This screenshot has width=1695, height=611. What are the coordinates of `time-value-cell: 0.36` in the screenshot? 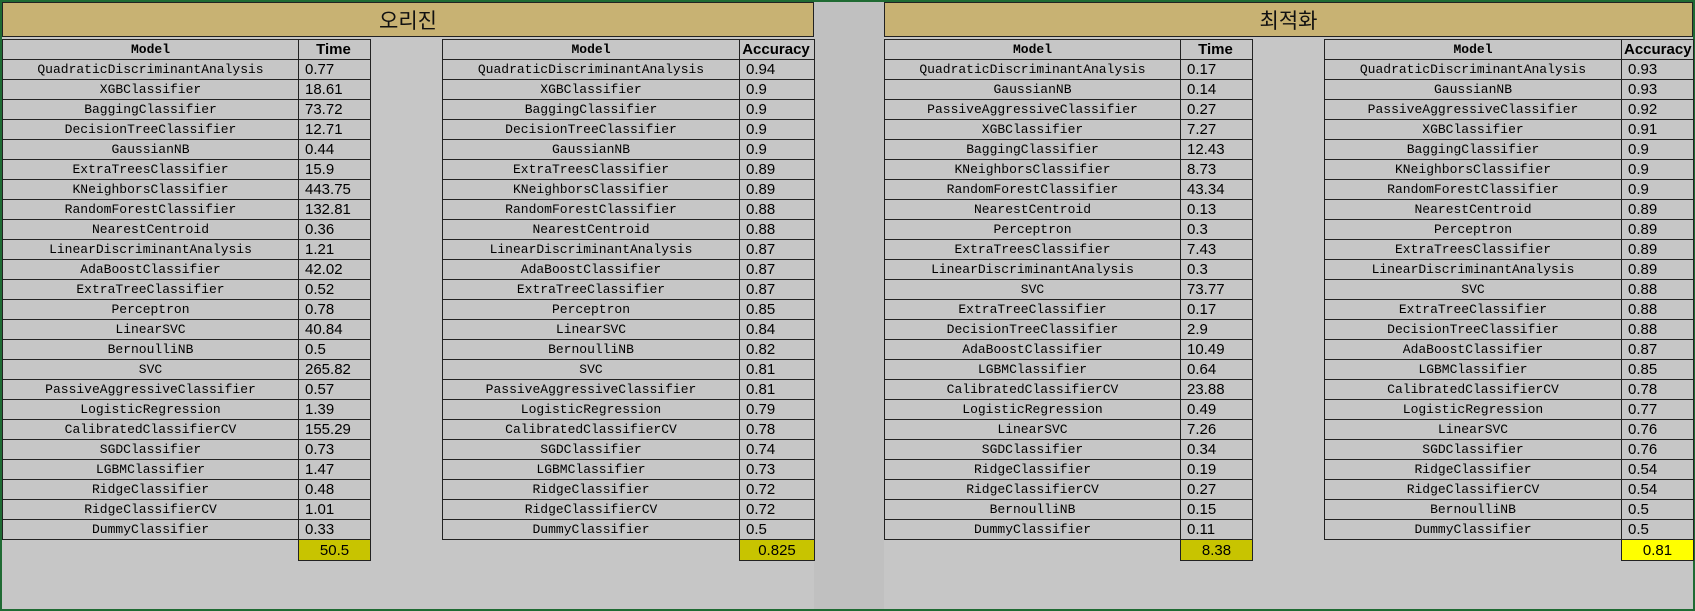 It's located at (334, 229).